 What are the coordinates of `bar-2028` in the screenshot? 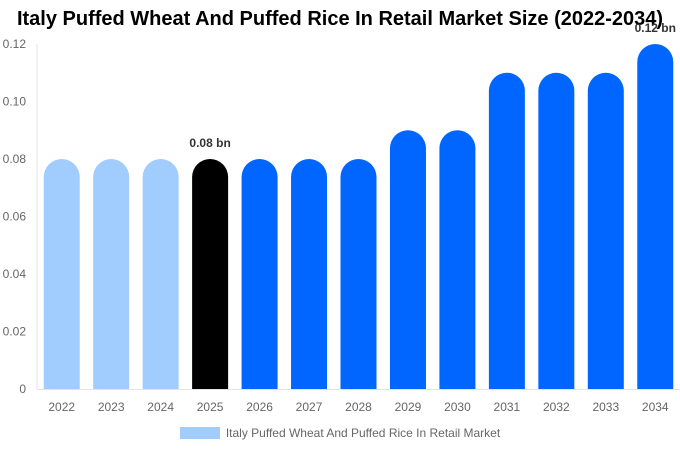 It's located at (358, 274).